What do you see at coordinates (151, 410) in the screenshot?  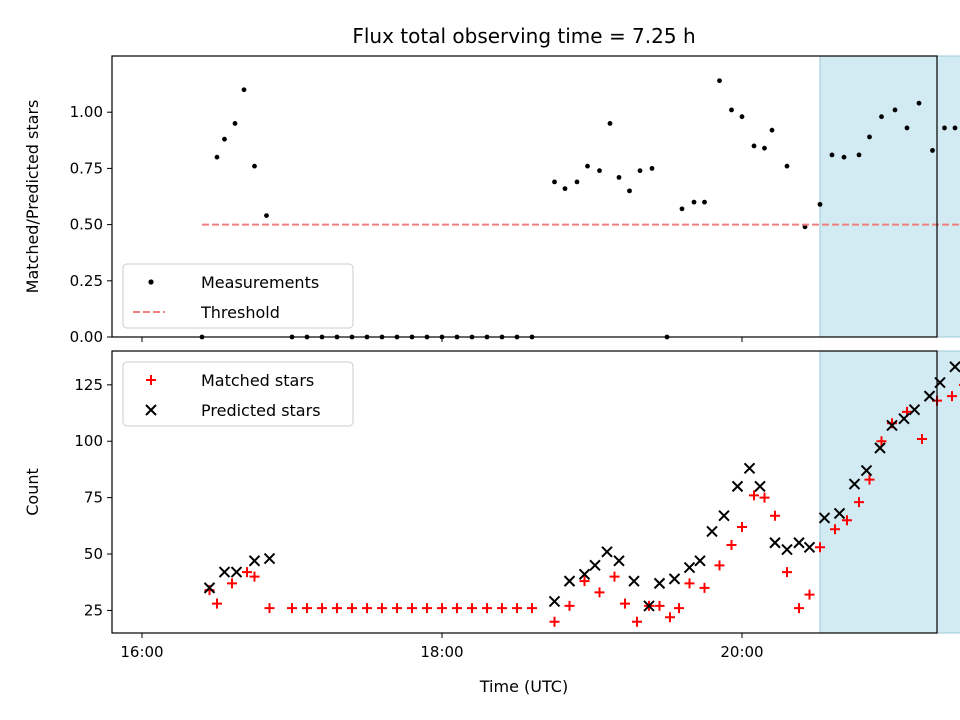 I see `legend-x-swatch` at bounding box center [151, 410].